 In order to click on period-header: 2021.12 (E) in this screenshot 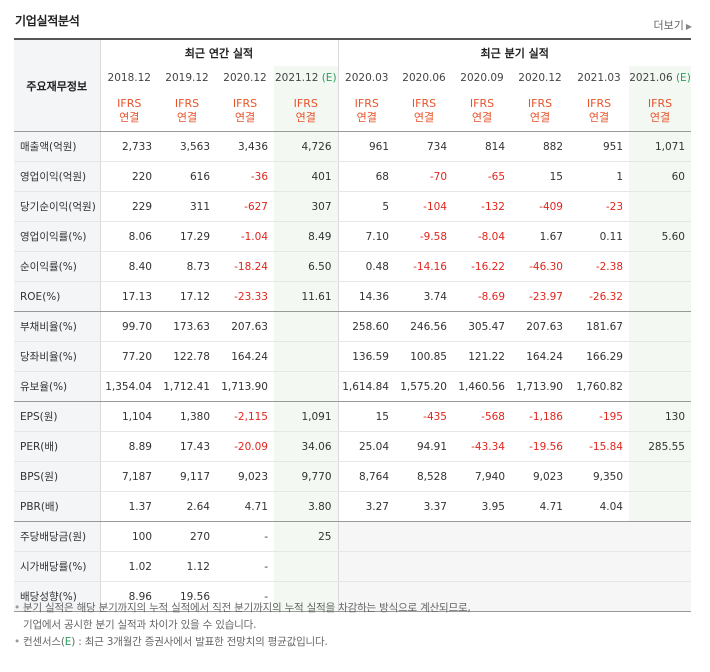, I will do `click(306, 78)`.